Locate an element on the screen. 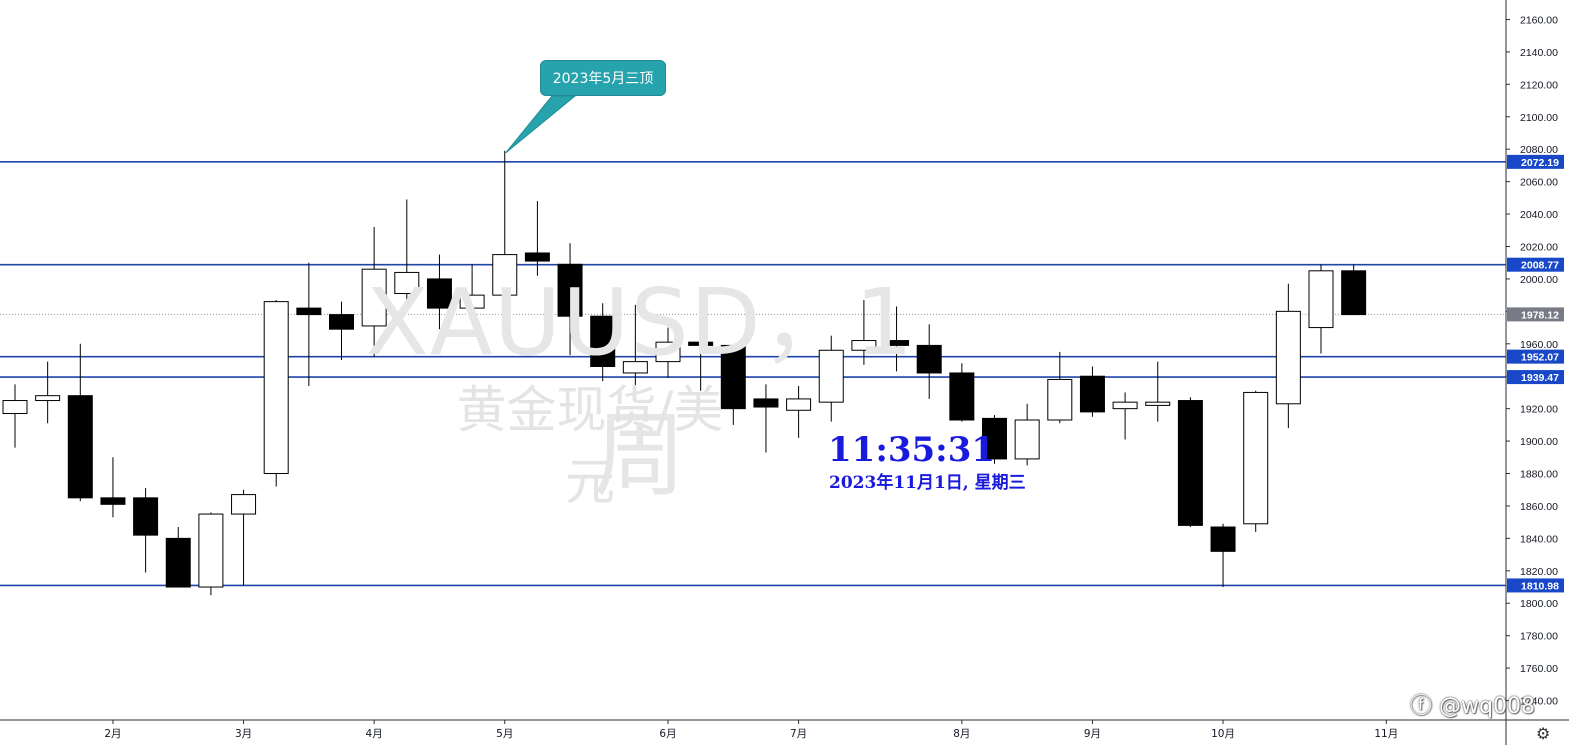 Image resolution: width=1569 pixels, height=745 pixels. weibo-handle: @wq008 is located at coordinates (1487, 706).